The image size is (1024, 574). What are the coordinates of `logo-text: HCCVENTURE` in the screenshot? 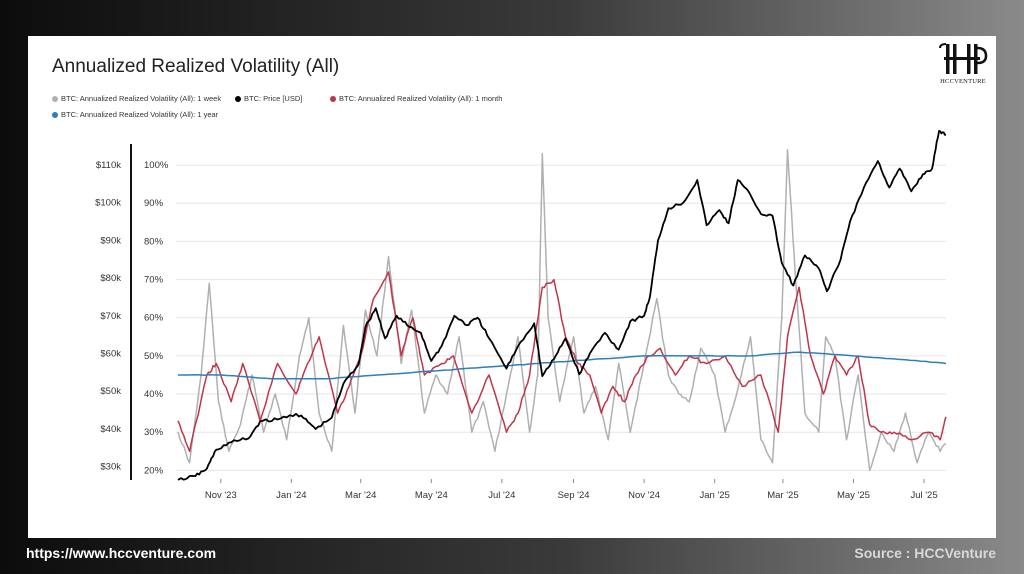 It's located at (963, 81).